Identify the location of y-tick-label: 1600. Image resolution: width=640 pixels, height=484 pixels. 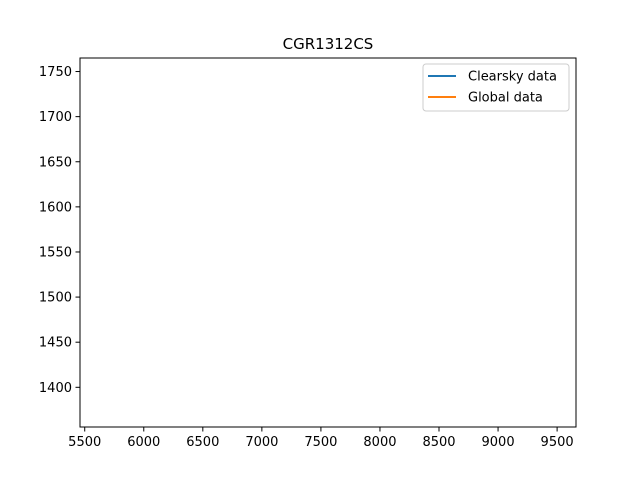
(55, 207).